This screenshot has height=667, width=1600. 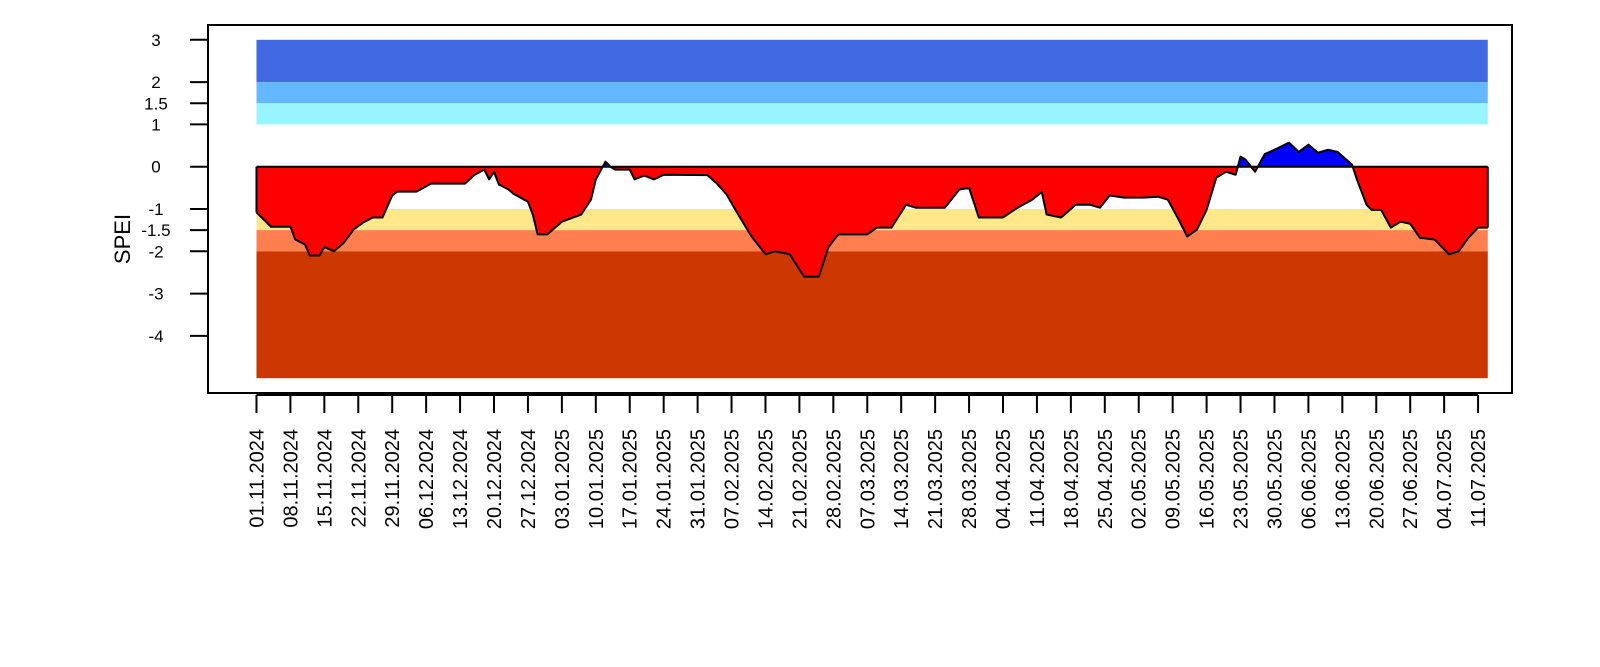 What do you see at coordinates (1479, 478) in the screenshot?
I see `x-tick-label: 11.07.2025` at bounding box center [1479, 478].